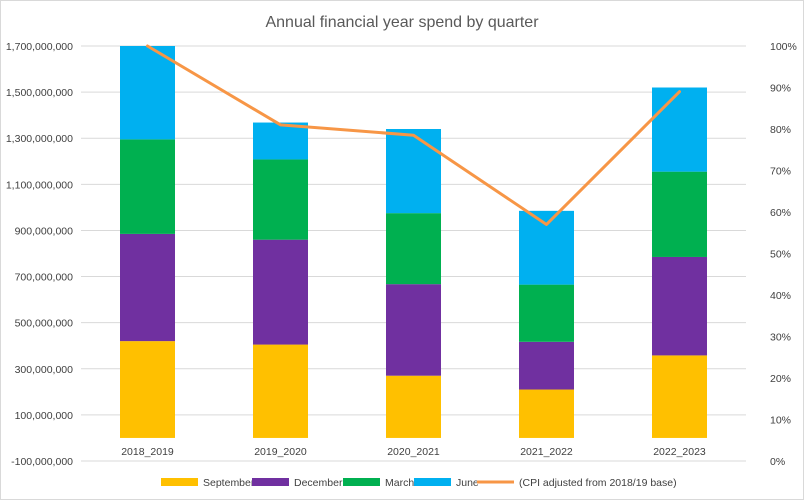 This screenshot has height=500, width=804. Describe the element at coordinates (229, 483) in the screenshot. I see `legend-label: September` at that location.